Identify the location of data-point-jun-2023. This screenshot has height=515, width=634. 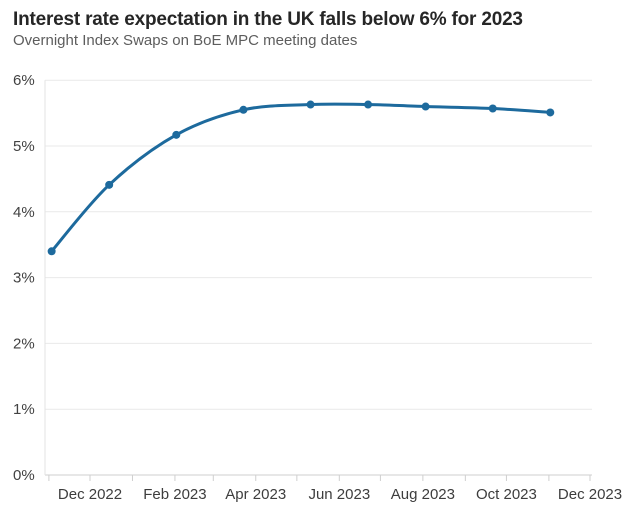
(368, 104).